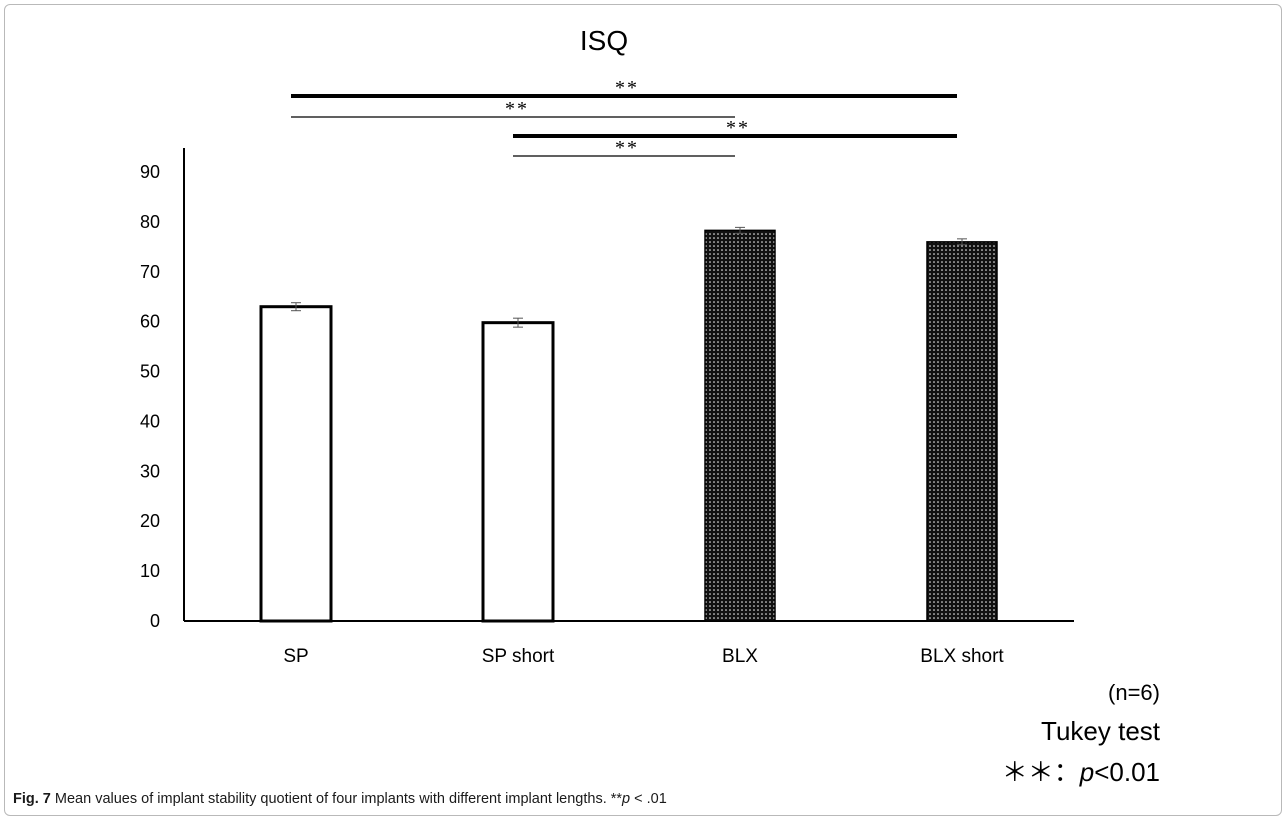 This screenshot has width=1284, height=818. What do you see at coordinates (643, 656) in the screenshot?
I see `category-labels: SP SP short BLX BLX short` at bounding box center [643, 656].